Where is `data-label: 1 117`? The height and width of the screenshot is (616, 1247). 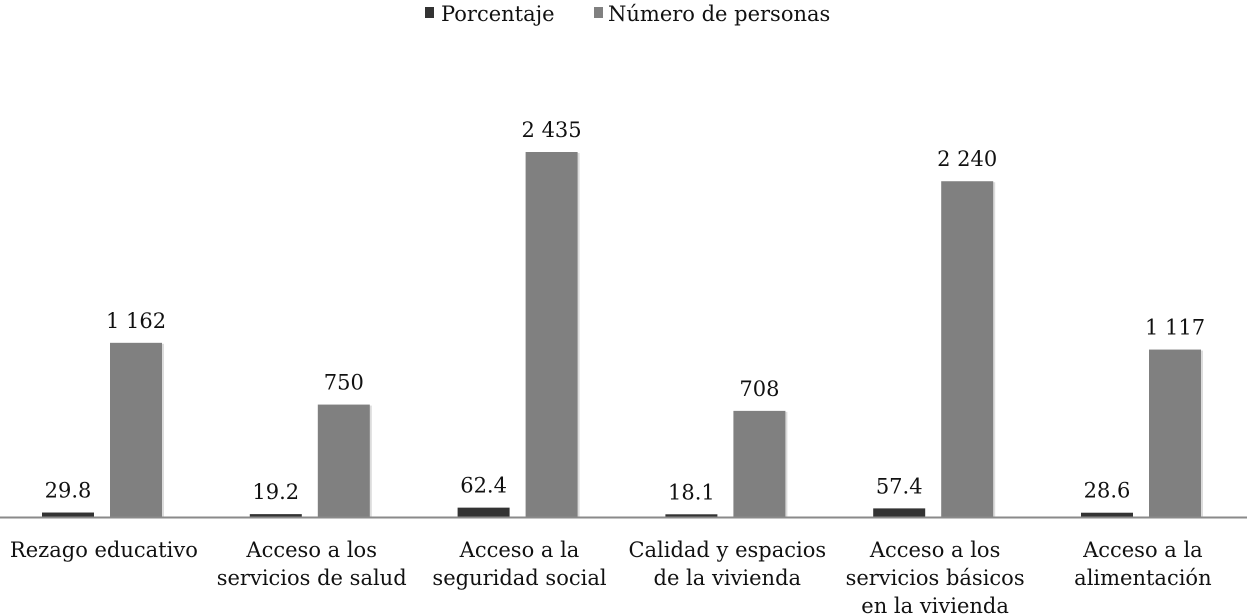
data-label: 1 117 is located at coordinates (1175, 328).